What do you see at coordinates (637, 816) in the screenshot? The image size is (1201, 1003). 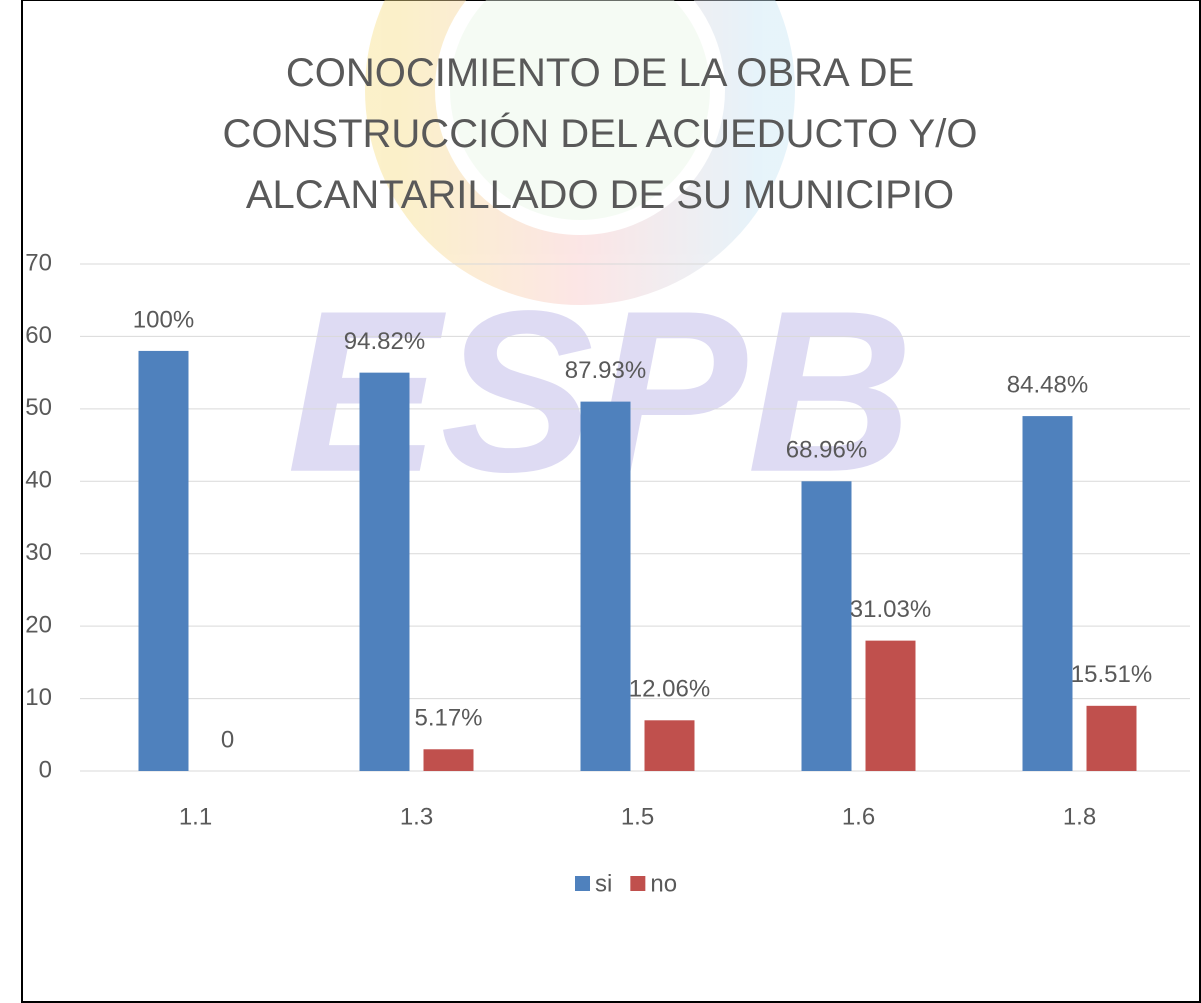 I see `x-tick-label: 1.5` at bounding box center [637, 816].